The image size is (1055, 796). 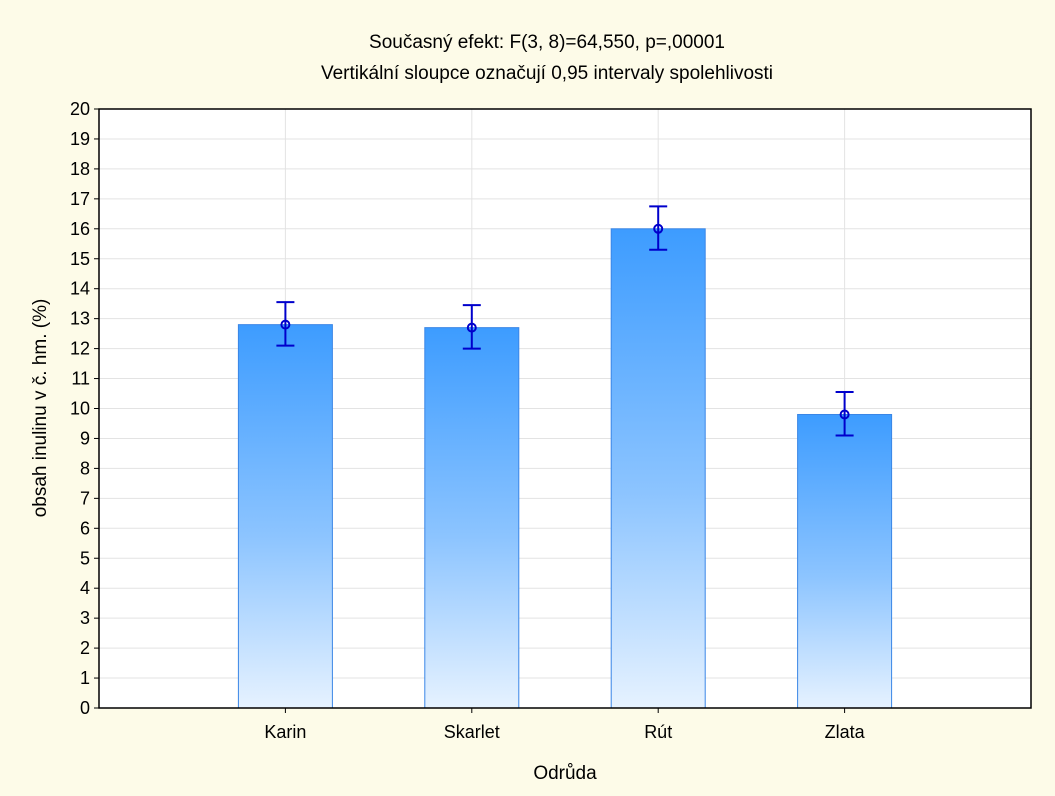 I want to click on y-tick-label: 15, so click(x=80, y=259).